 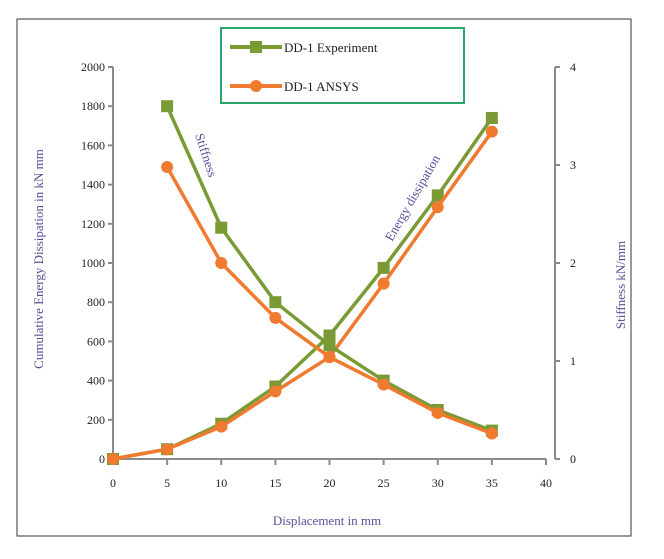 What do you see at coordinates (330, 483) in the screenshot?
I see `x-tick-label: 20` at bounding box center [330, 483].